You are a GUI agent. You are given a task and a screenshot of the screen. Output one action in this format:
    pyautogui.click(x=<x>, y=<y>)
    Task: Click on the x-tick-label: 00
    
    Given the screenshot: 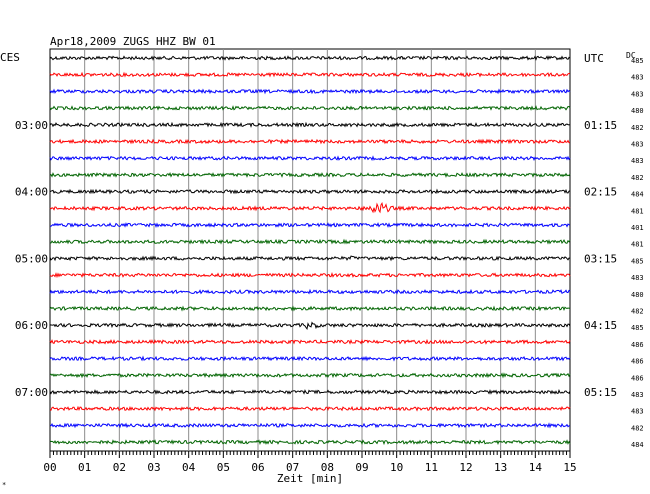 What is the action you would take?
    pyautogui.click(x=49, y=467)
    